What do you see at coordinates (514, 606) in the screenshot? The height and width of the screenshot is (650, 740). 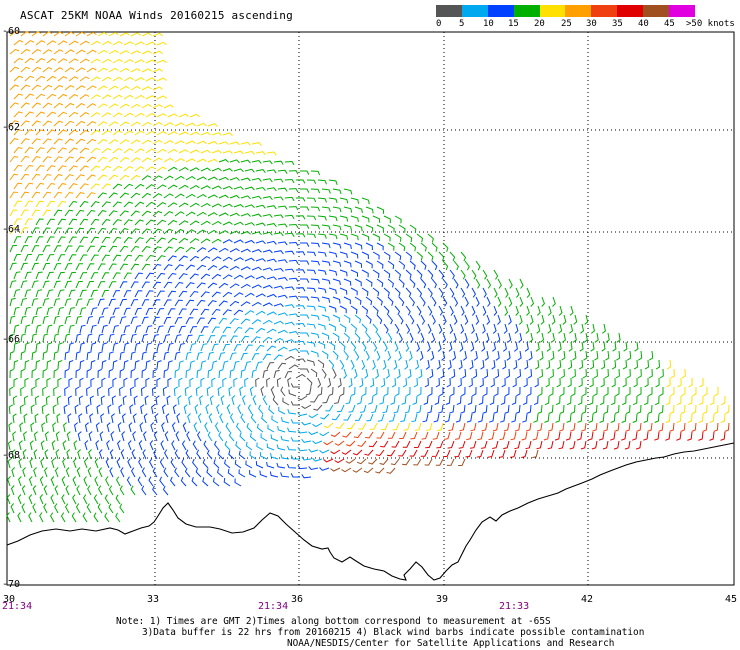 I see `pass-time-label: 21:33` at bounding box center [514, 606].